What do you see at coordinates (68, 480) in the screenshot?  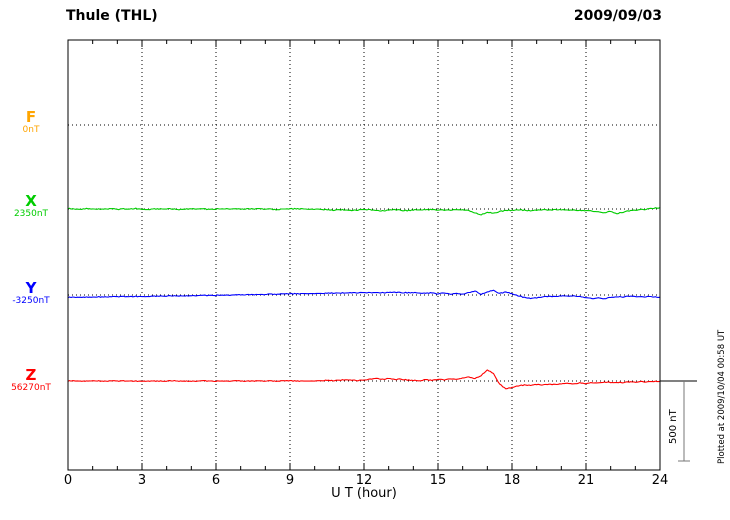 I see `x-tick-label: 0` at bounding box center [68, 480].